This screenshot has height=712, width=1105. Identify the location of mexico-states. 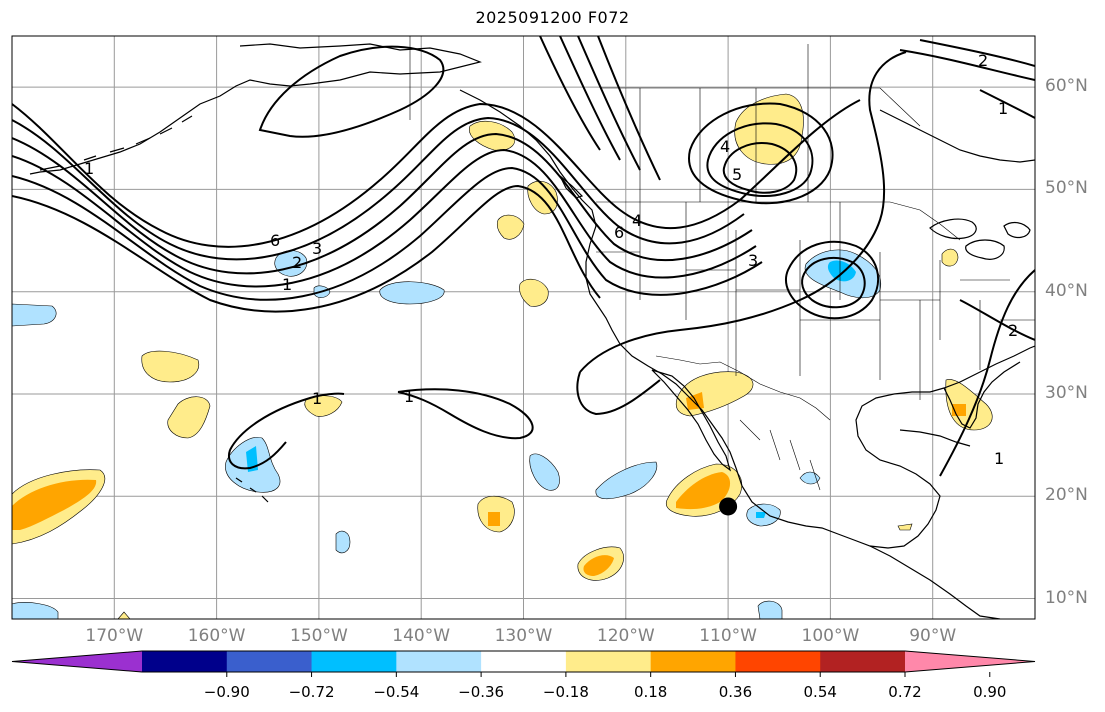
(780, 455).